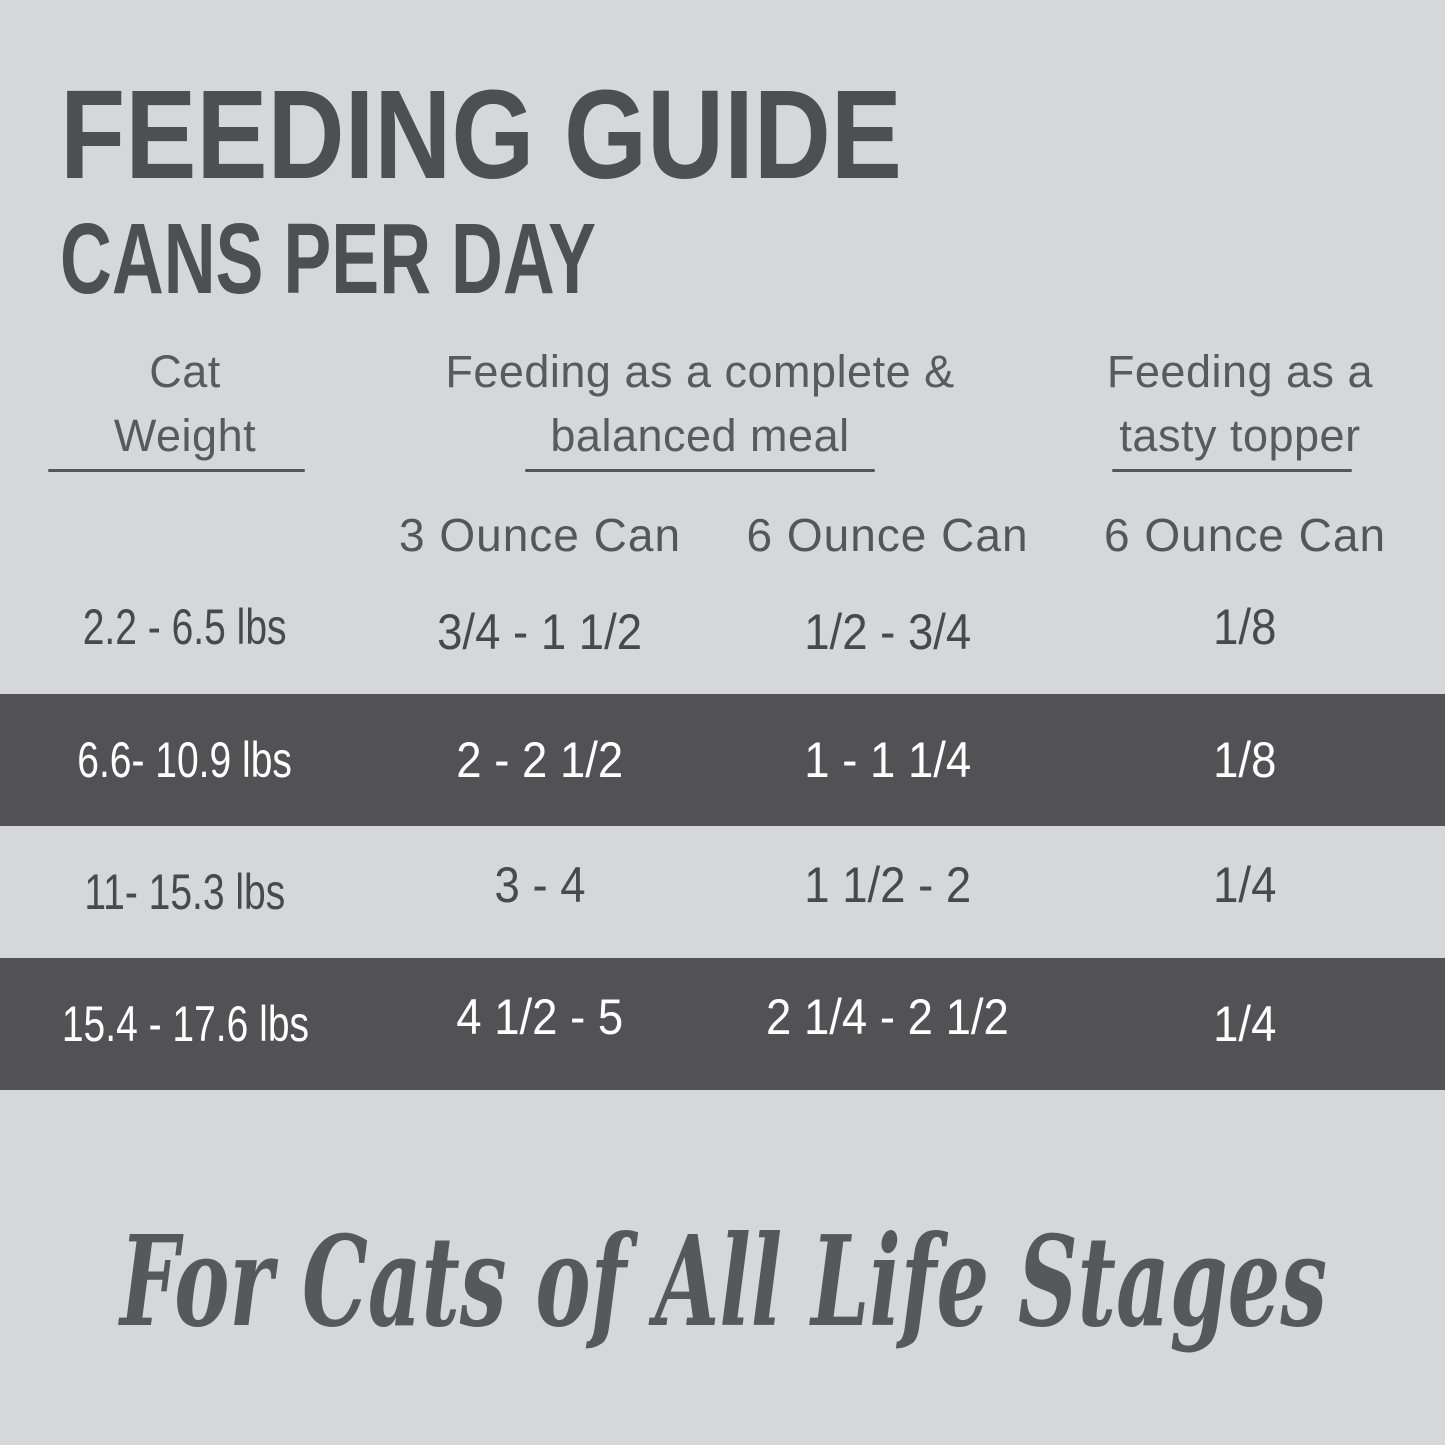  I want to click on header-tasty-topper-line1: Feeding as a, so click(1240, 371).